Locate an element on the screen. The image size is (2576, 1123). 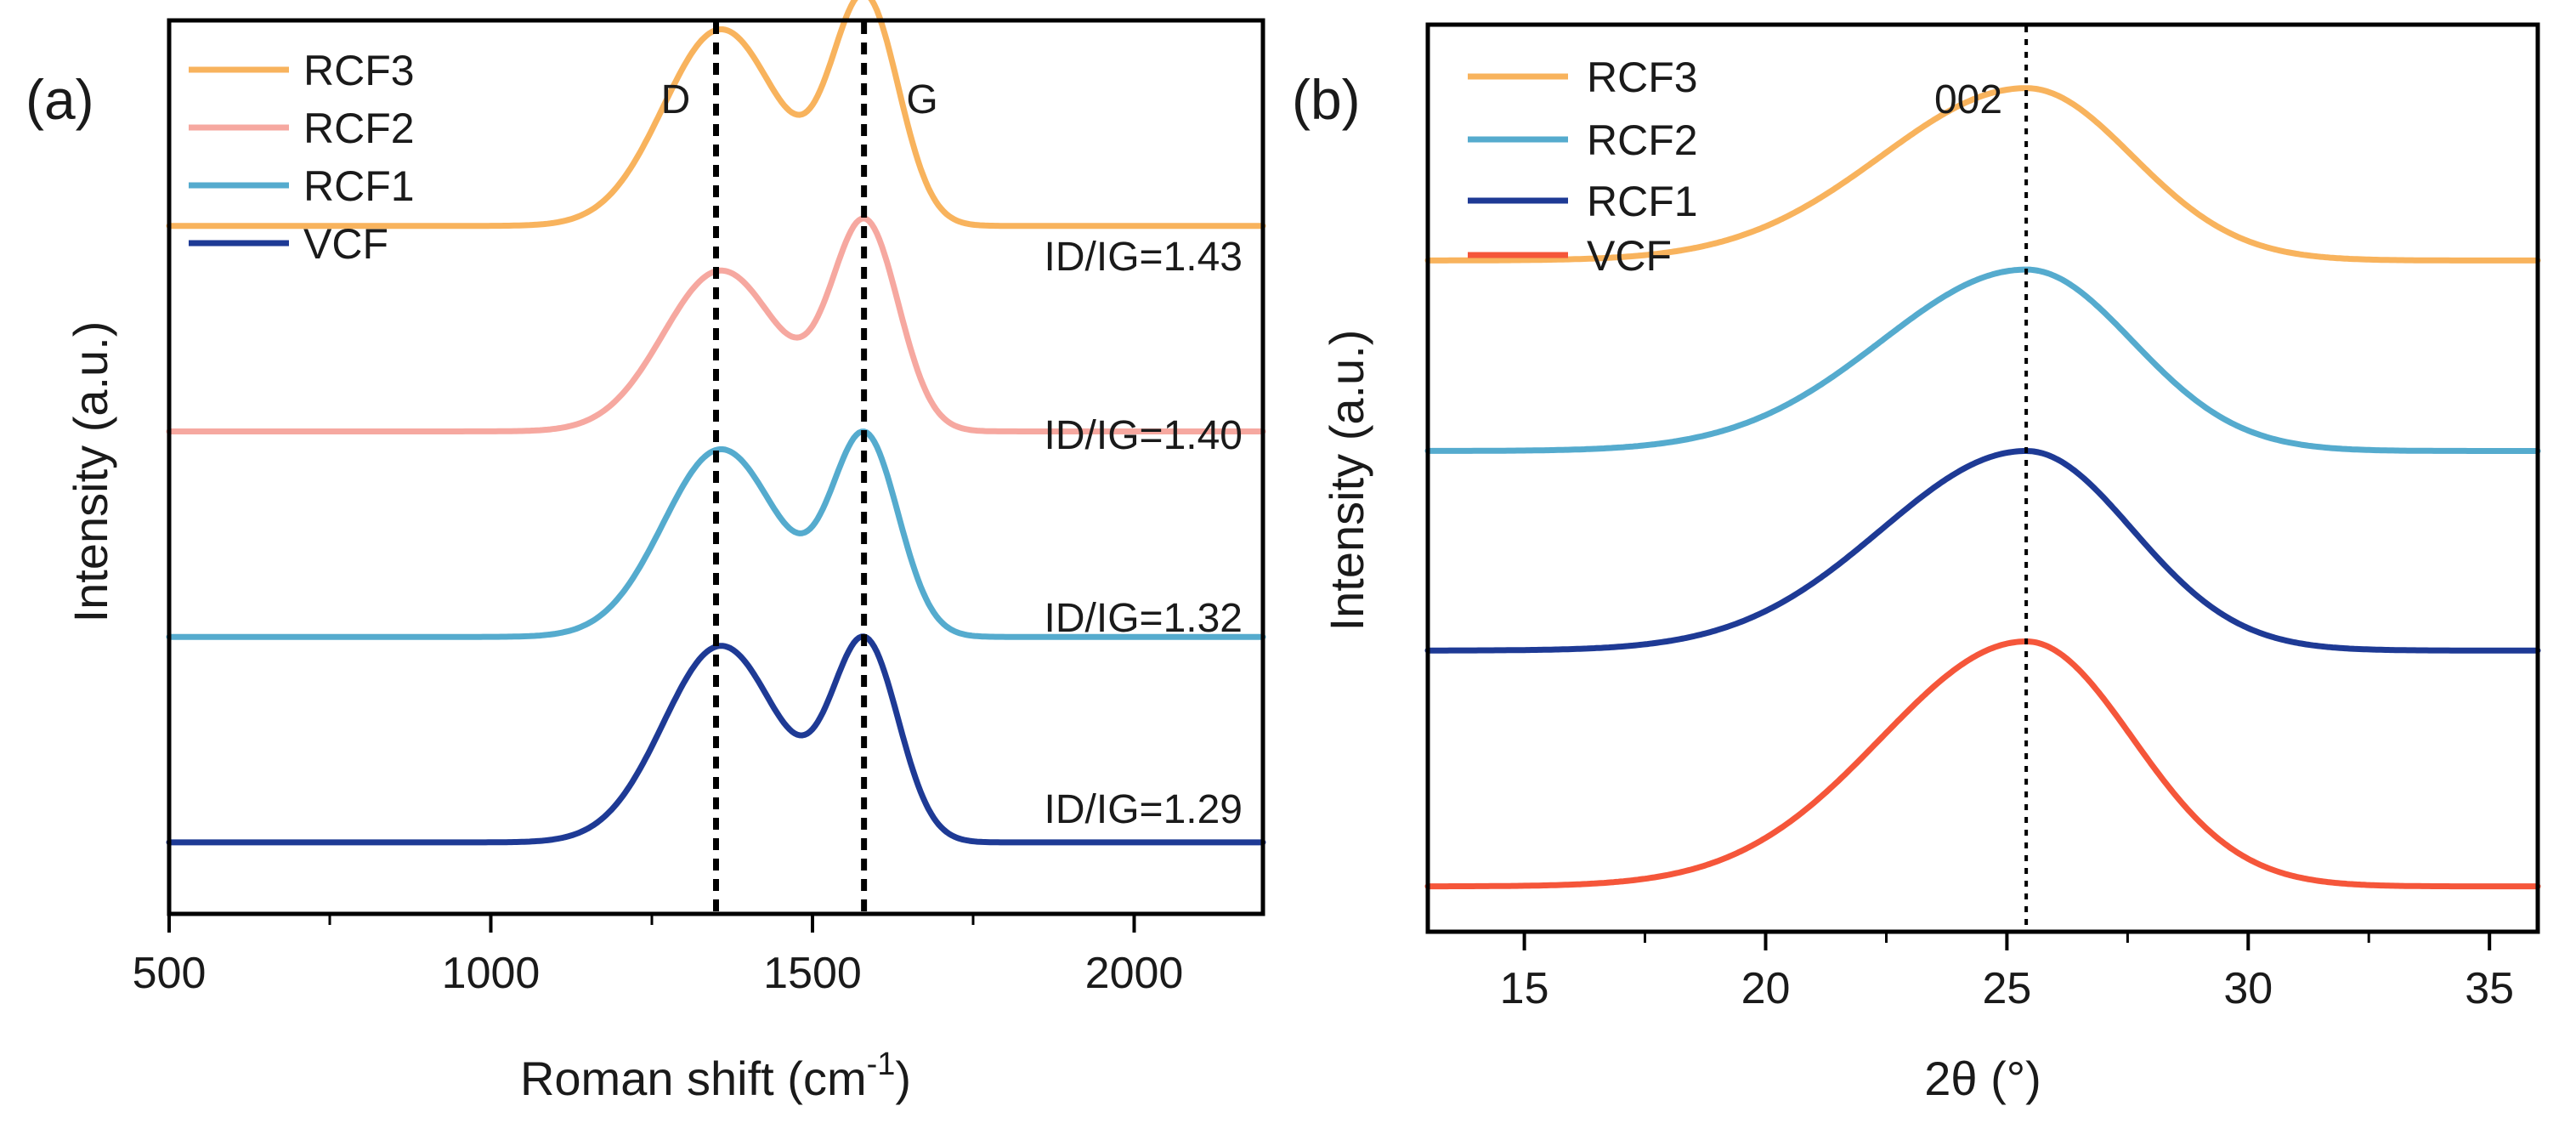
panel-a-label: (a) is located at coordinates (59, 100).